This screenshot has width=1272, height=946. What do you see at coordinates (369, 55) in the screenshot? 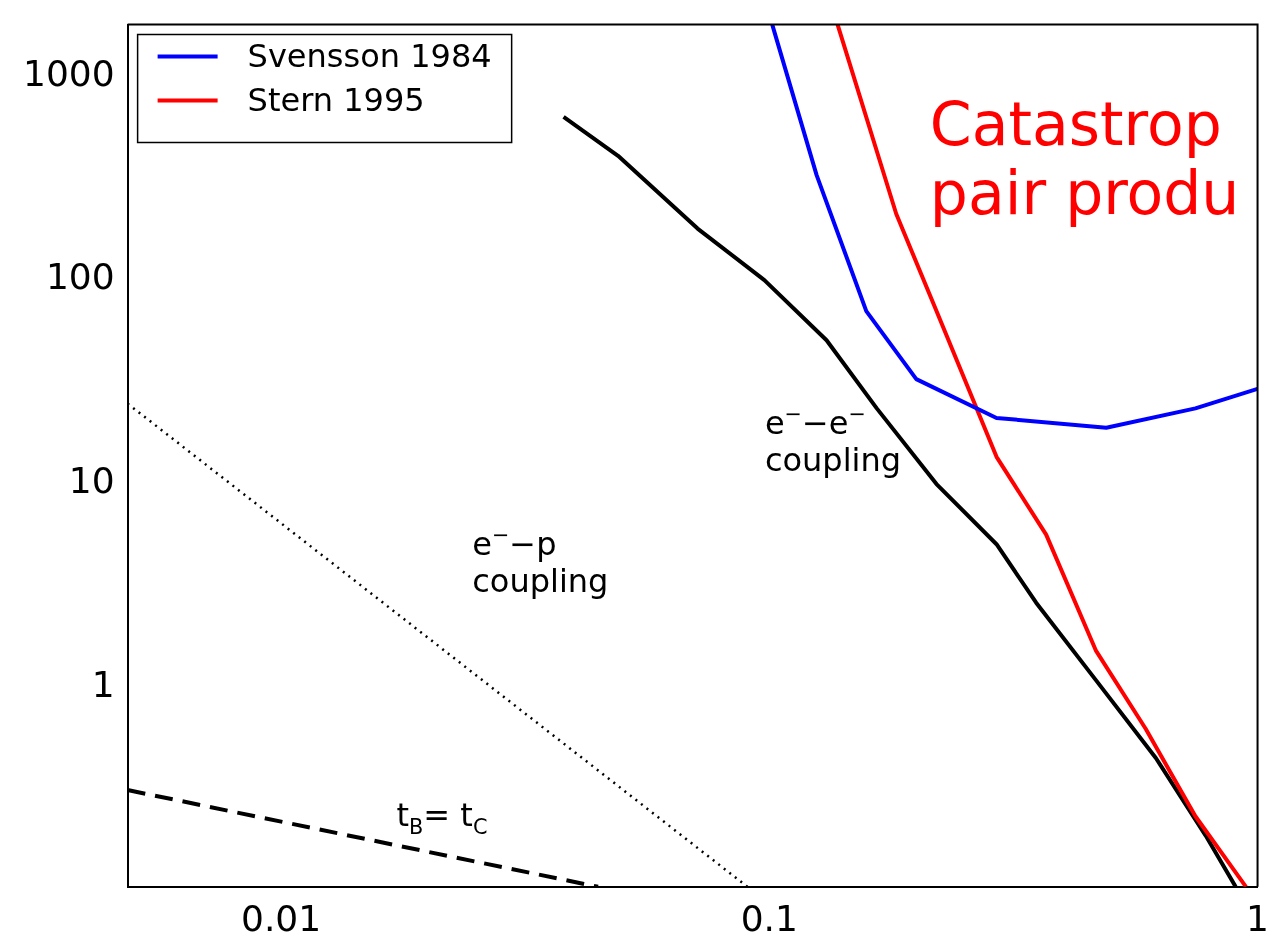
I see `legend-label: Svensson 1984` at bounding box center [369, 55].